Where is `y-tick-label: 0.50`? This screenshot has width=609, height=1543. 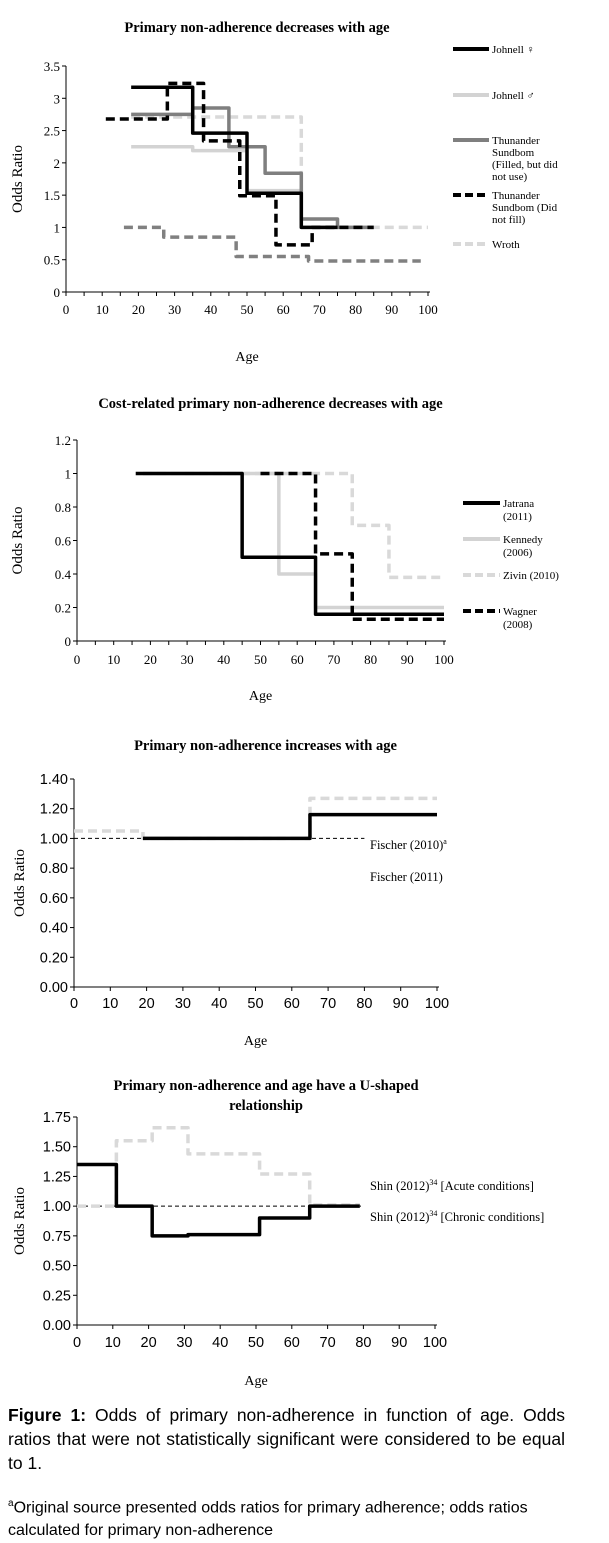
y-tick-label: 0.50 is located at coordinates (57, 1267).